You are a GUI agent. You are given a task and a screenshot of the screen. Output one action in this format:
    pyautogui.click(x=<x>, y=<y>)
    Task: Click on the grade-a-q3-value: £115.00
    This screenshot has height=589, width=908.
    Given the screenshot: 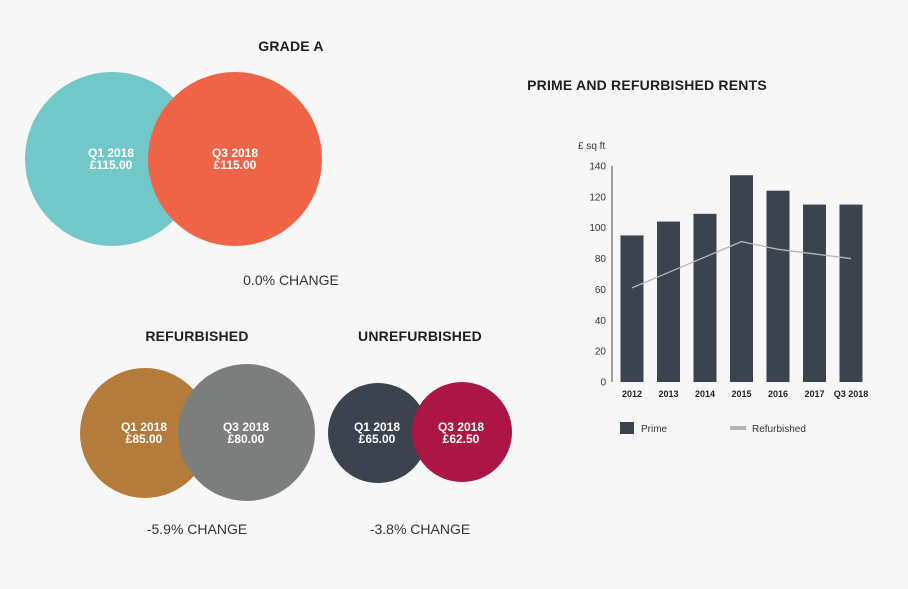 What is the action you would take?
    pyautogui.click(x=235, y=165)
    